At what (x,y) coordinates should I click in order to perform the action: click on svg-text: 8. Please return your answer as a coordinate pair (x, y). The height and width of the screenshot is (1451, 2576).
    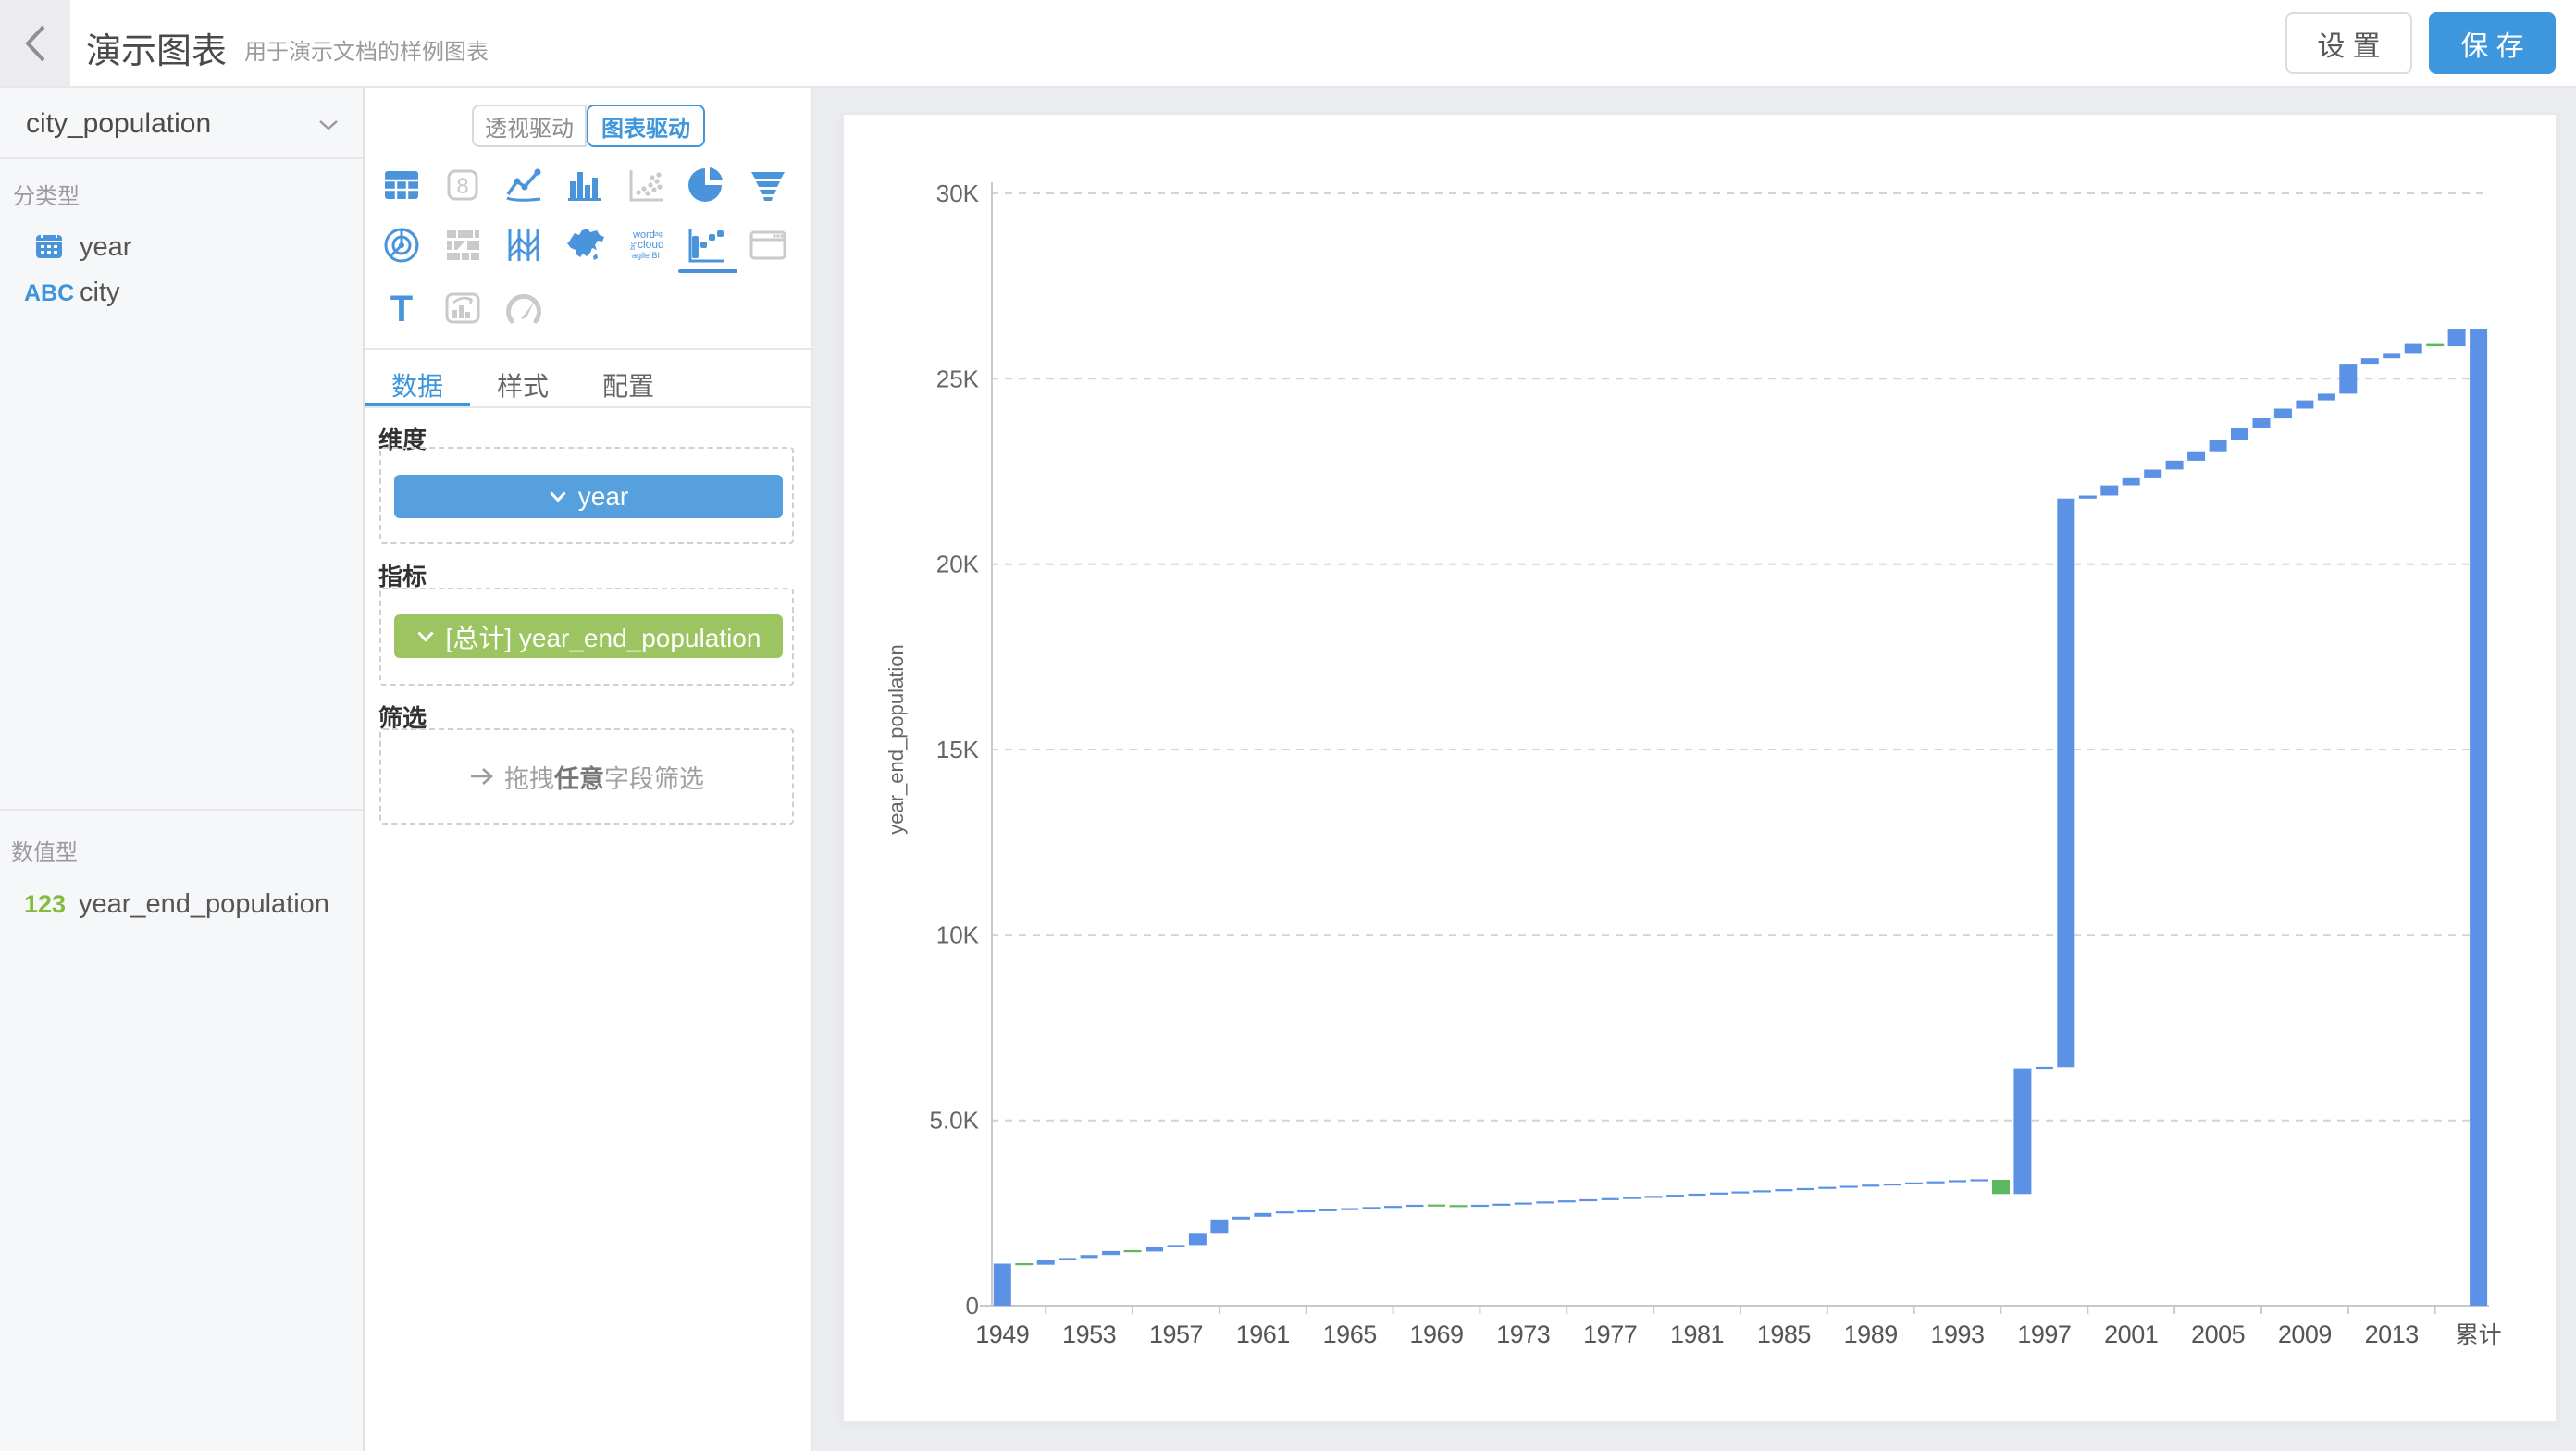
    Looking at the image, I should click on (462, 186).